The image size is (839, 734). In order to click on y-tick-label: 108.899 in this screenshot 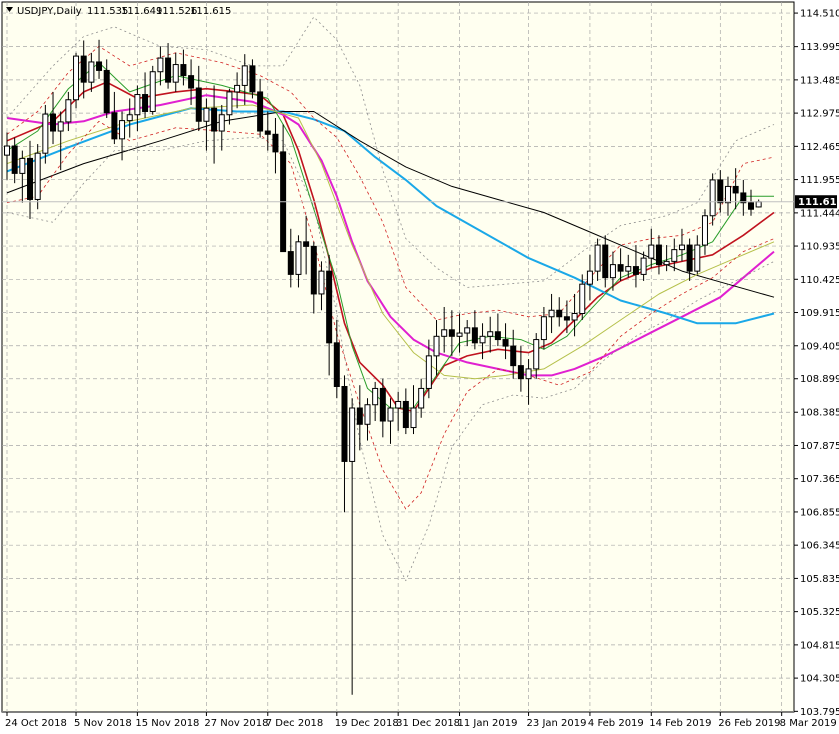, I will do `click(819, 379)`.